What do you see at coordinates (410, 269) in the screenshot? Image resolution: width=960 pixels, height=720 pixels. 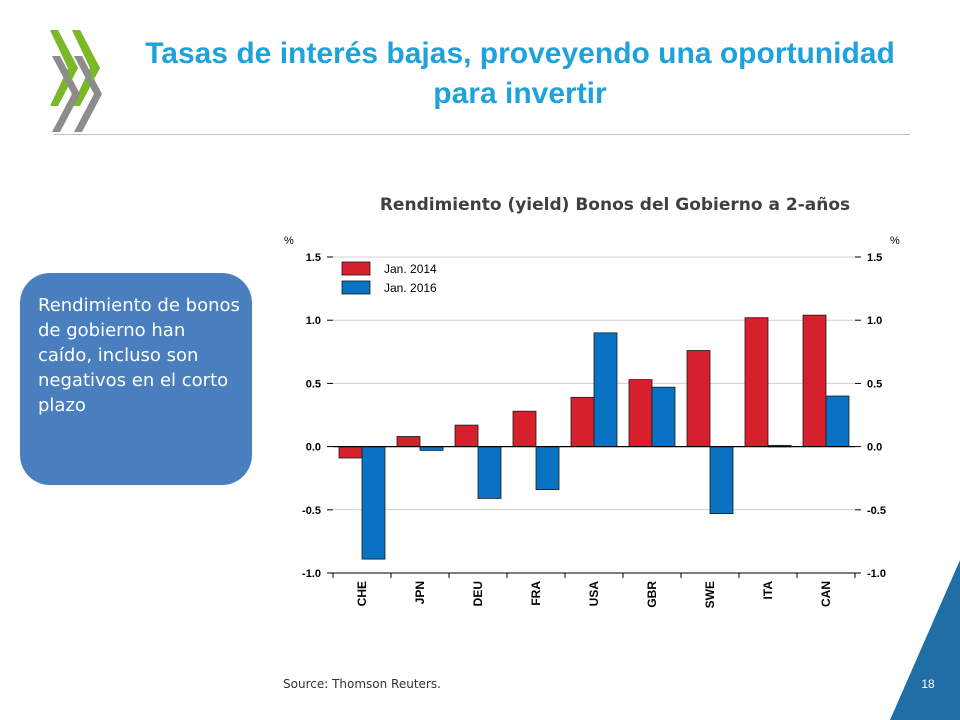 I see `legend-label: Jan. 2014` at bounding box center [410, 269].